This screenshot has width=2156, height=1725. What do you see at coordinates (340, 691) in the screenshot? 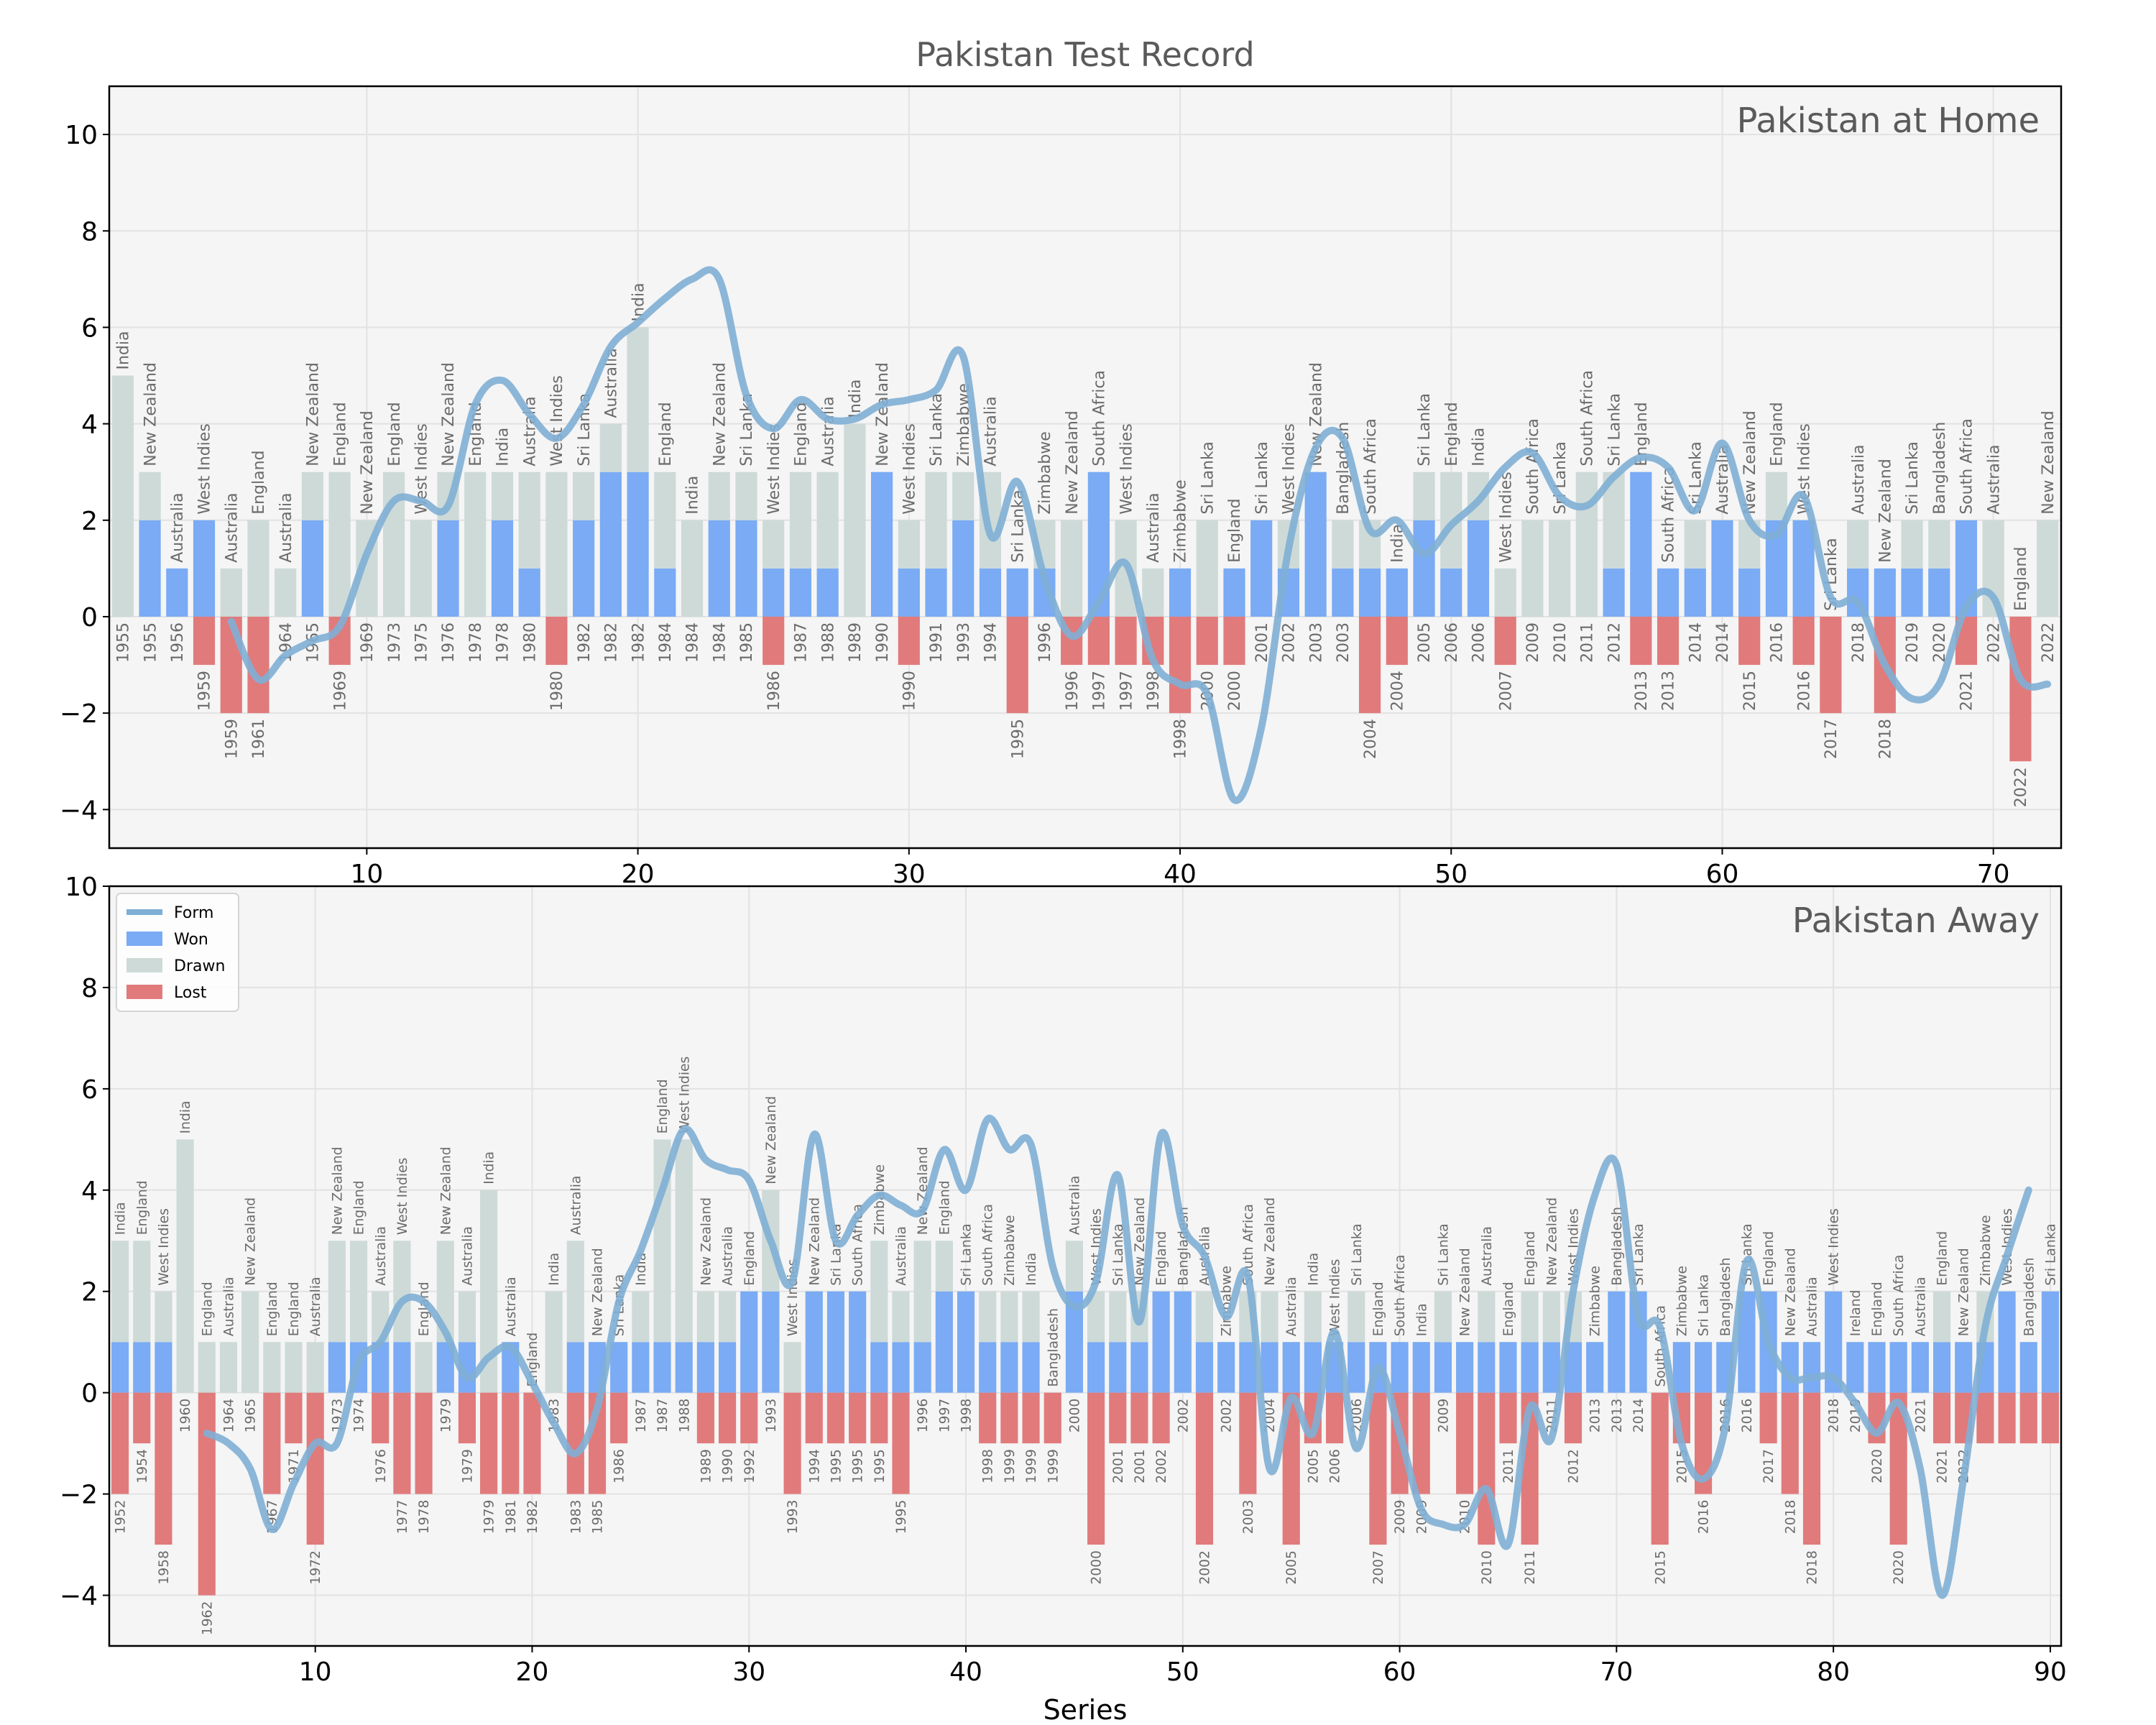
I see `year-label: 1969` at bounding box center [340, 691].